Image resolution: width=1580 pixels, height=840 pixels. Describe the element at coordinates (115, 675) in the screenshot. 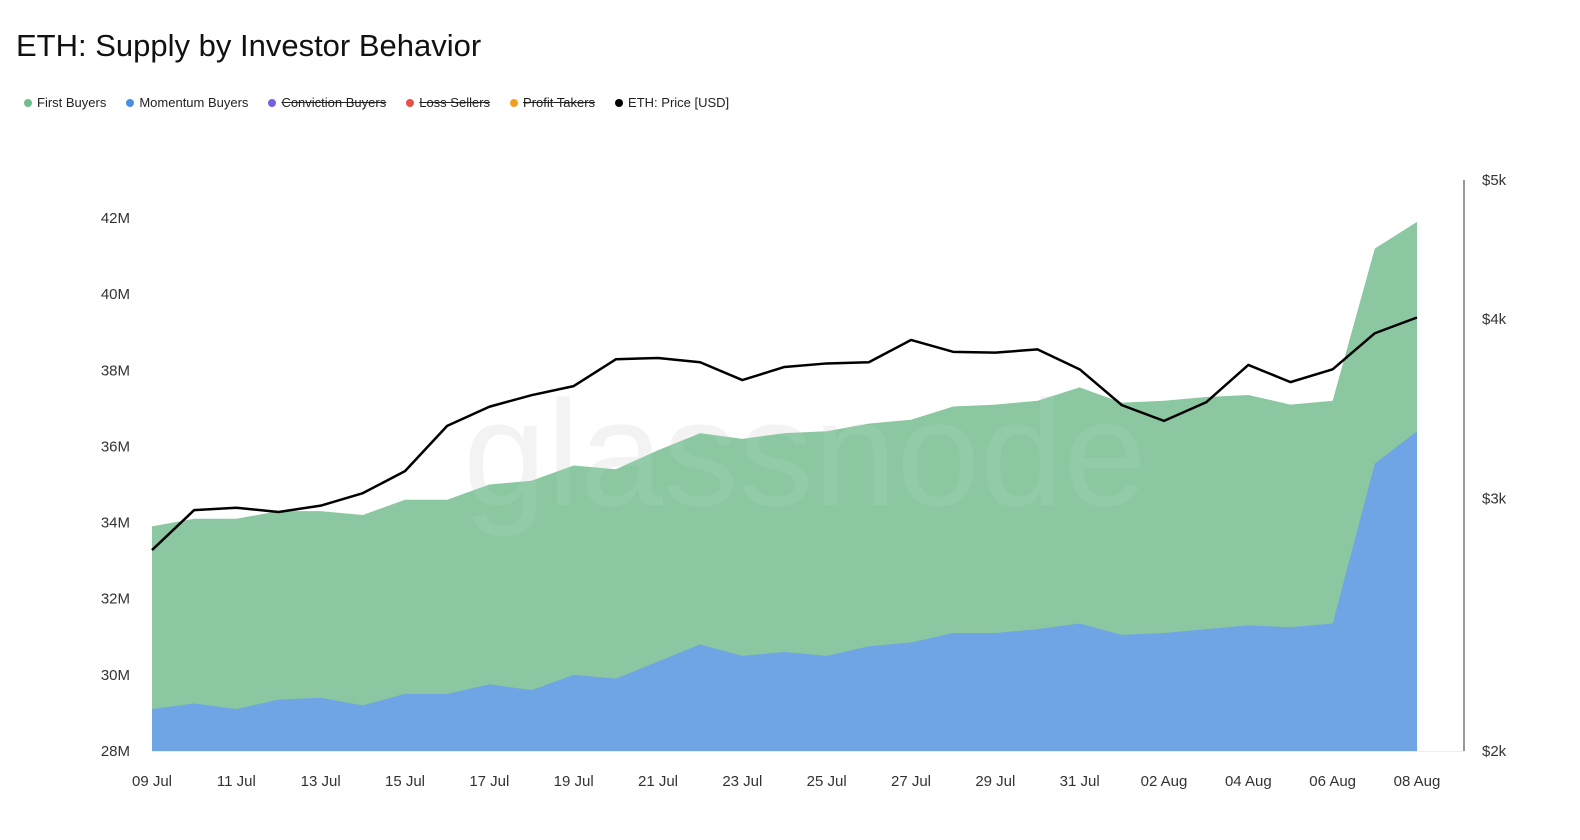

I see `y-left-tick-label: 30M` at that location.